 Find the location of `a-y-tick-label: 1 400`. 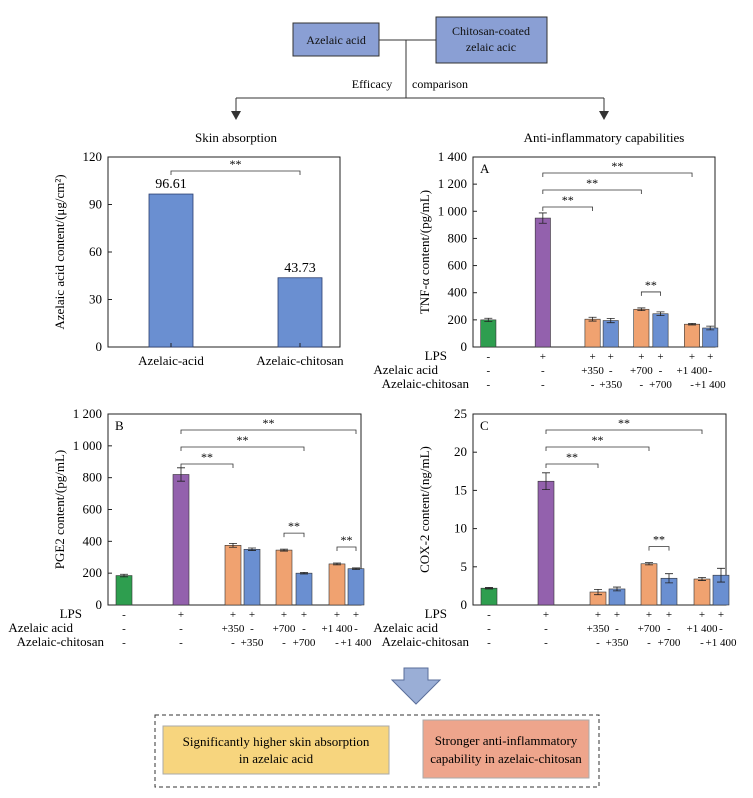

a-y-tick-label: 1 400 is located at coordinates (452, 156).